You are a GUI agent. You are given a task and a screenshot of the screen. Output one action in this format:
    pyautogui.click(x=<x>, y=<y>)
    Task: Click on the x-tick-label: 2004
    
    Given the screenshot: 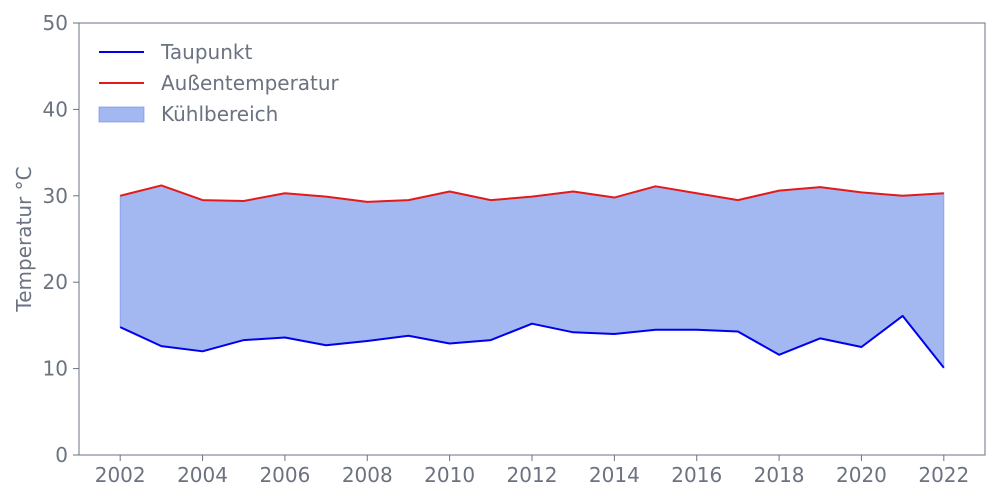 What is the action you would take?
    pyautogui.click(x=202, y=475)
    